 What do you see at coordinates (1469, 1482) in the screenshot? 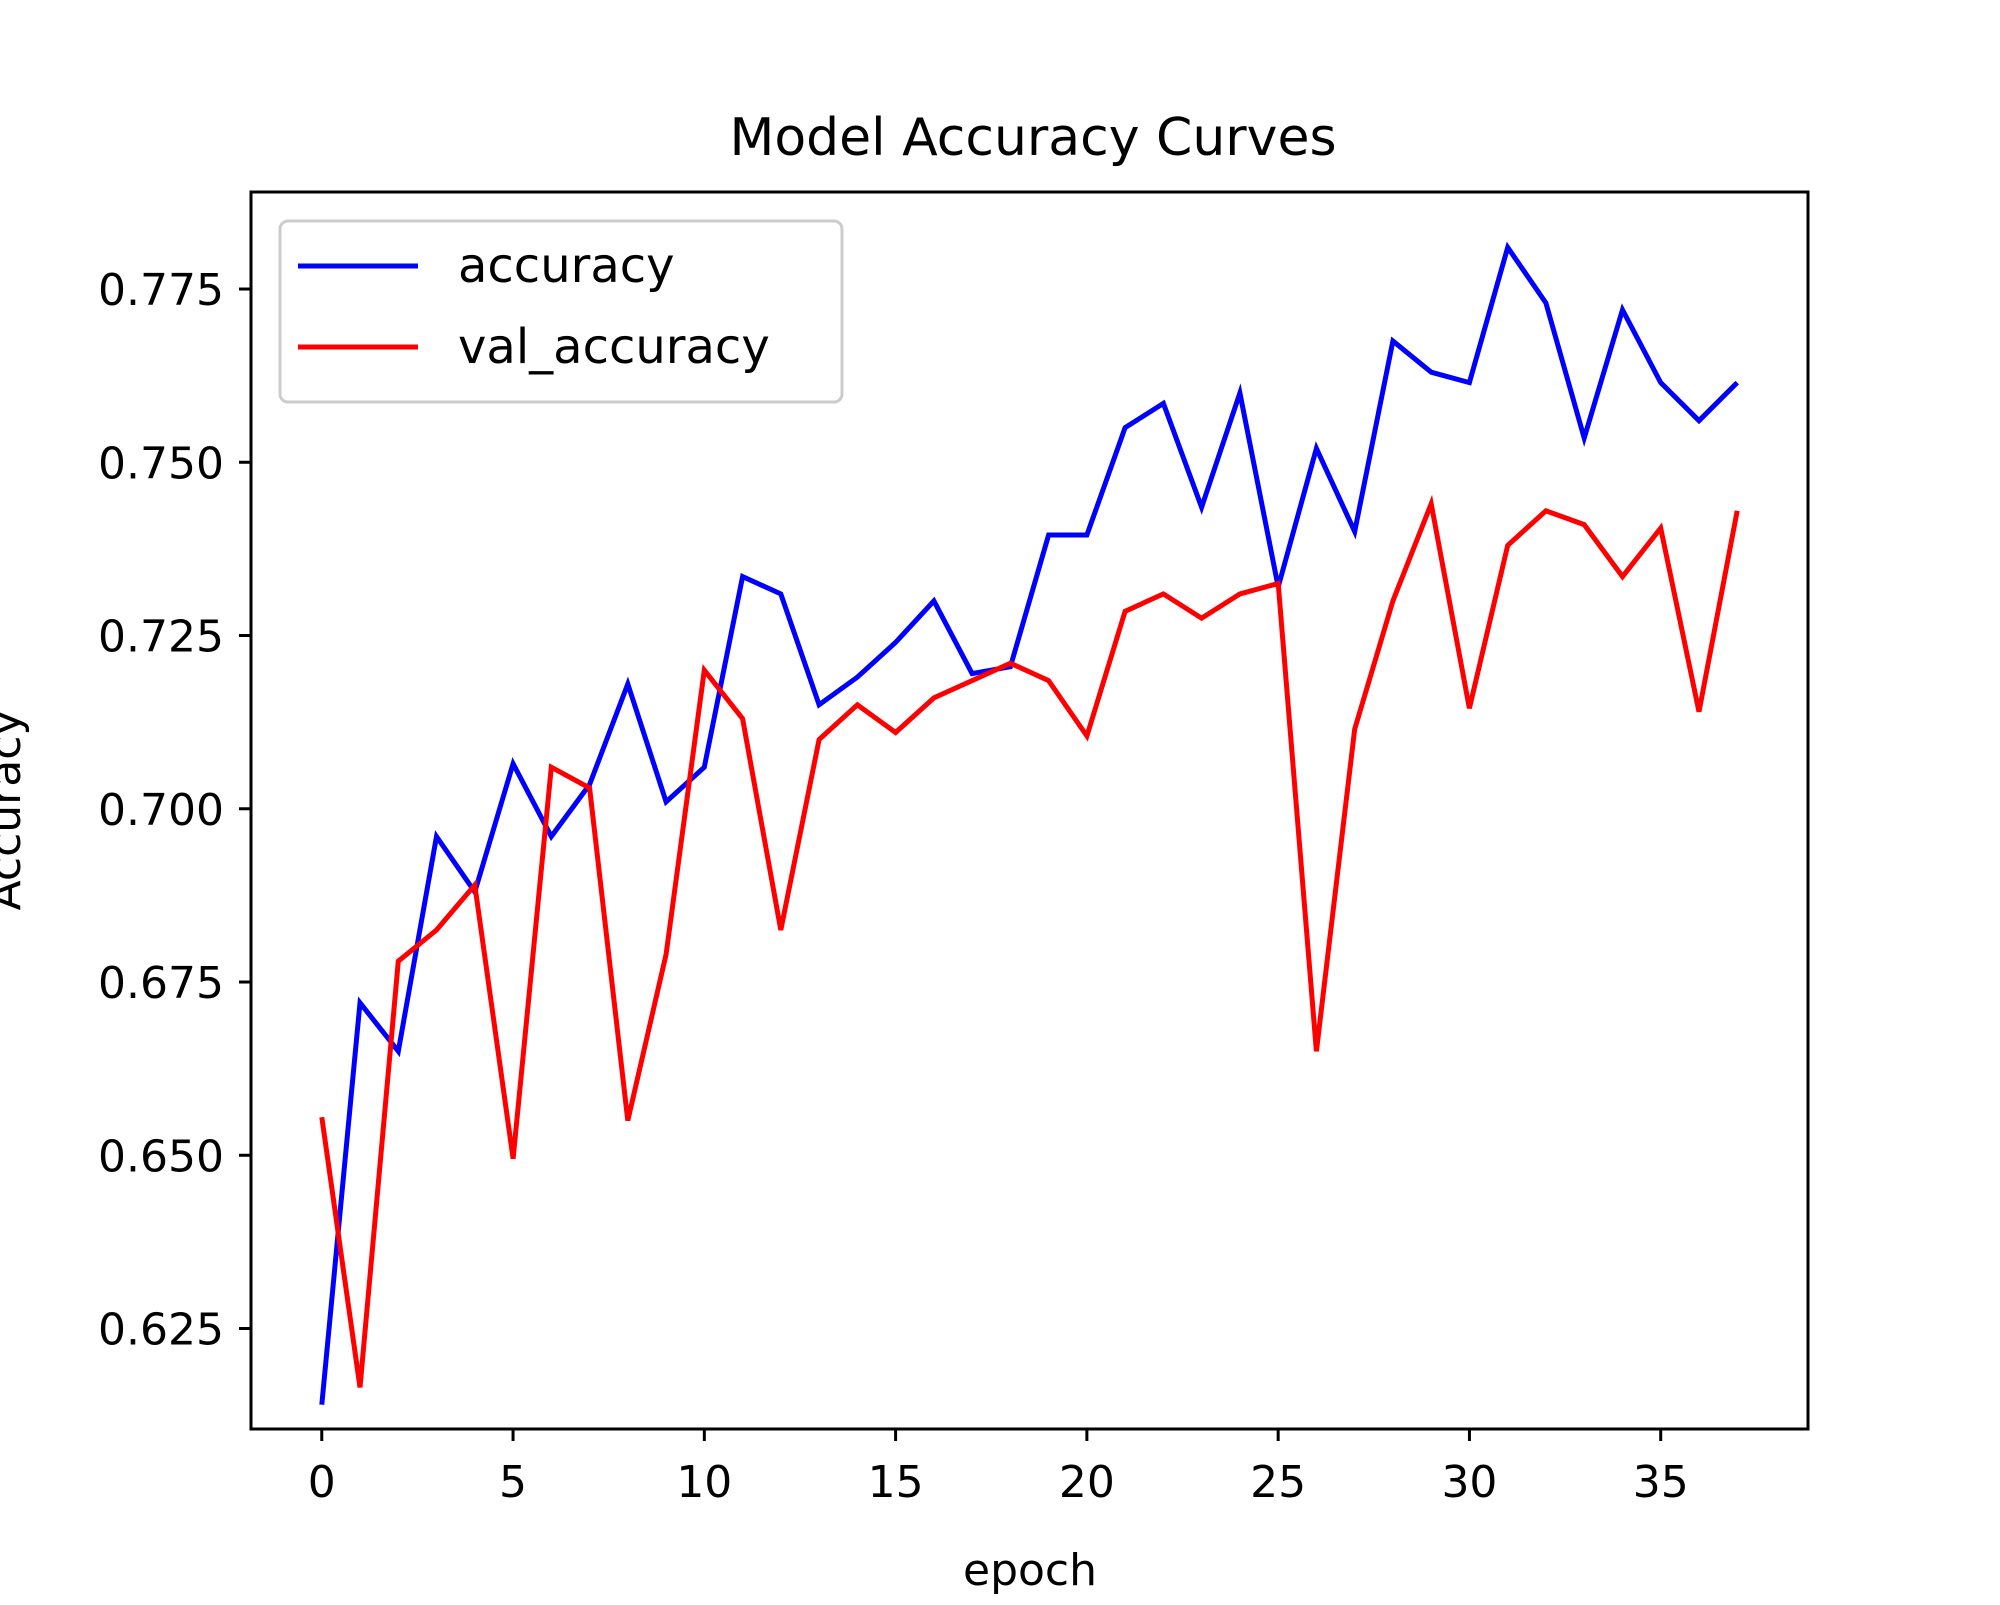
I see `x-tick-label: 30` at bounding box center [1469, 1482].